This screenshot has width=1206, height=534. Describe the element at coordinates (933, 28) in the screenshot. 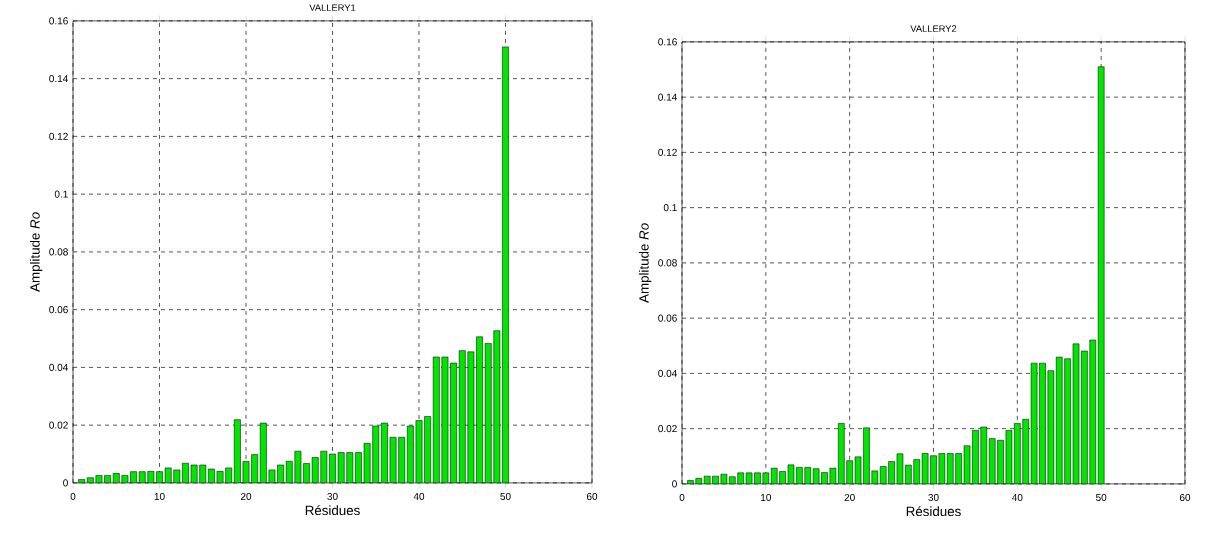

I see `chart-title: VALLERY2` at that location.